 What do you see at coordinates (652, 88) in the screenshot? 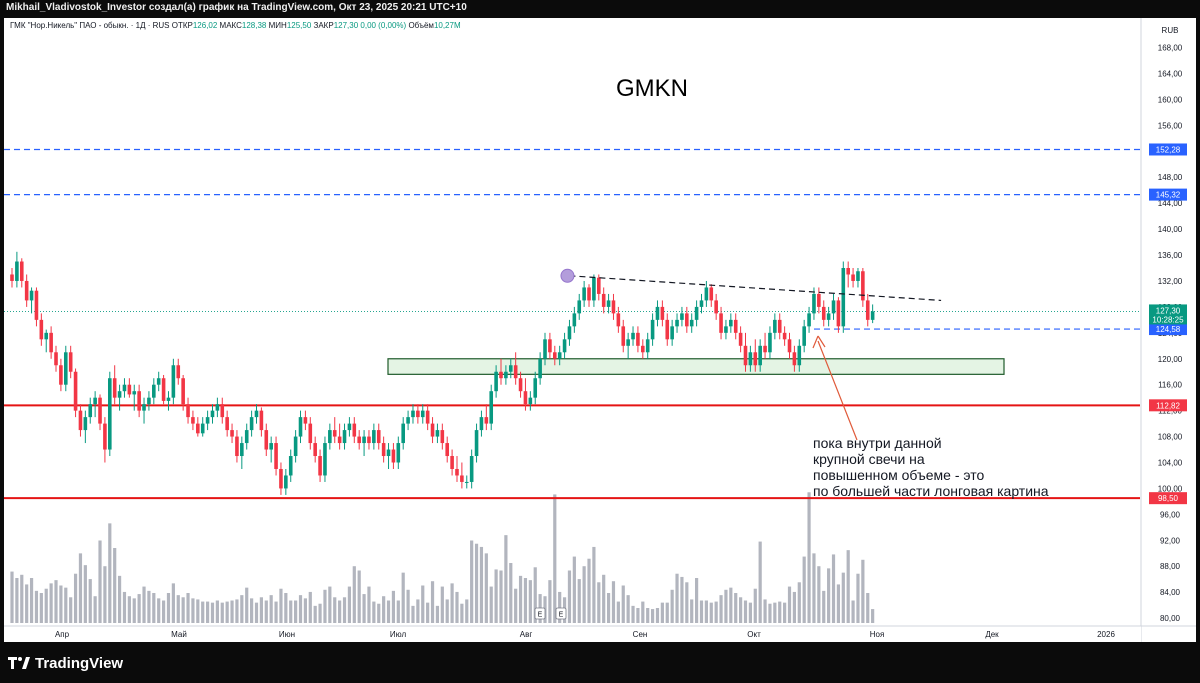
I see `ticker-annotation: GMKN` at bounding box center [652, 88].